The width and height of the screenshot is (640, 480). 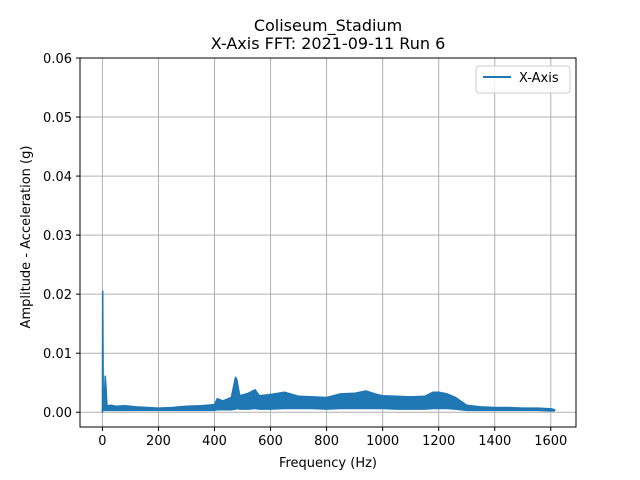 I want to click on y-axis: 0.00 0.01 0.02 0.03 0.04 0.05 0.06, so click(x=61, y=236).